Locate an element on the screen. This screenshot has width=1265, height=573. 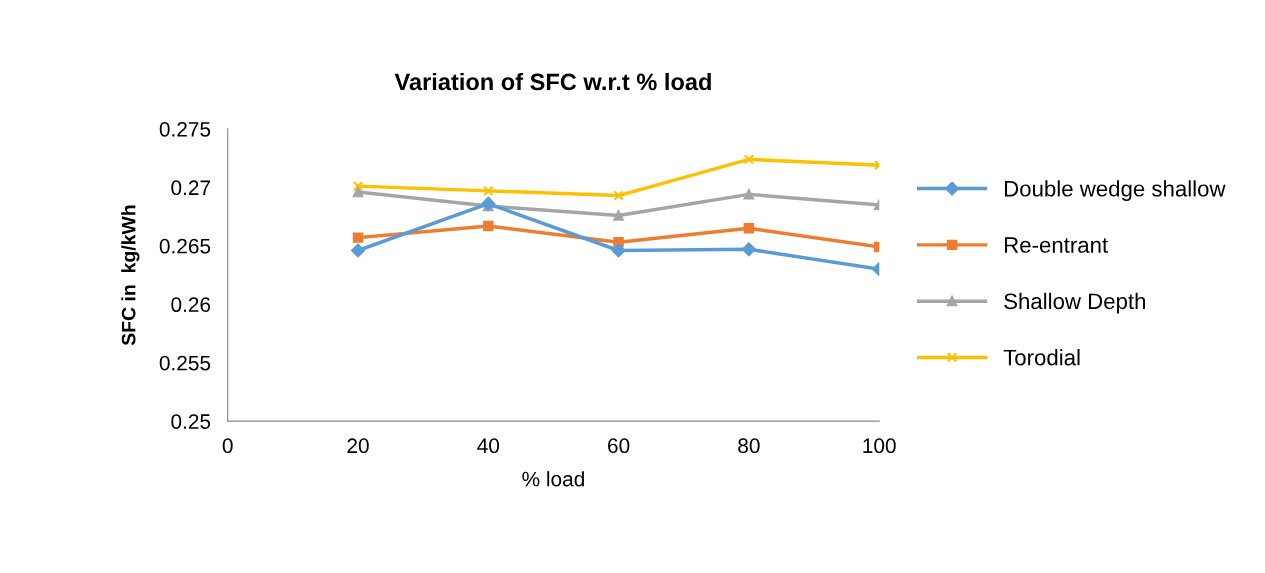
x-tick-label: 40 is located at coordinates (488, 446).